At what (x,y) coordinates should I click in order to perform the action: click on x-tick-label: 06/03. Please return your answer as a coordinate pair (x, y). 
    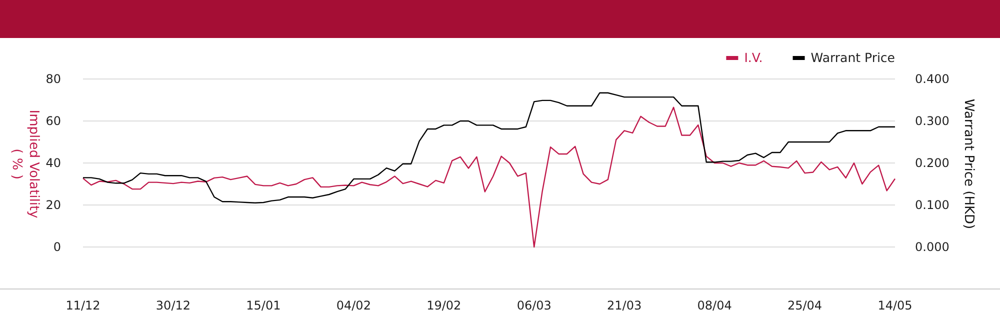
    Looking at the image, I should click on (534, 305).